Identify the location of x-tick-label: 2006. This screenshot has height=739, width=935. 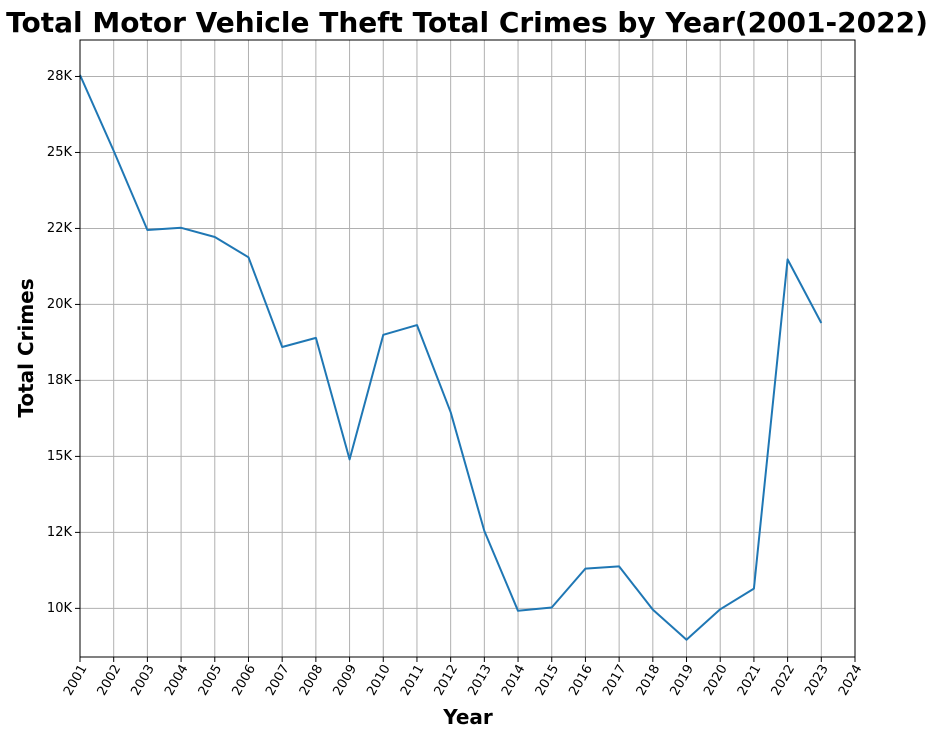
(244, 680).